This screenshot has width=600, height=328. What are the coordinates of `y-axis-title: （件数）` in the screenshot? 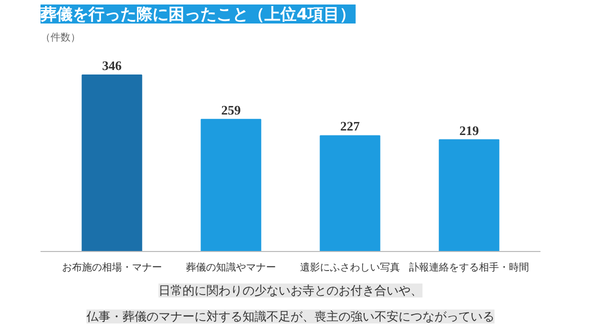 It's located at (60, 38).